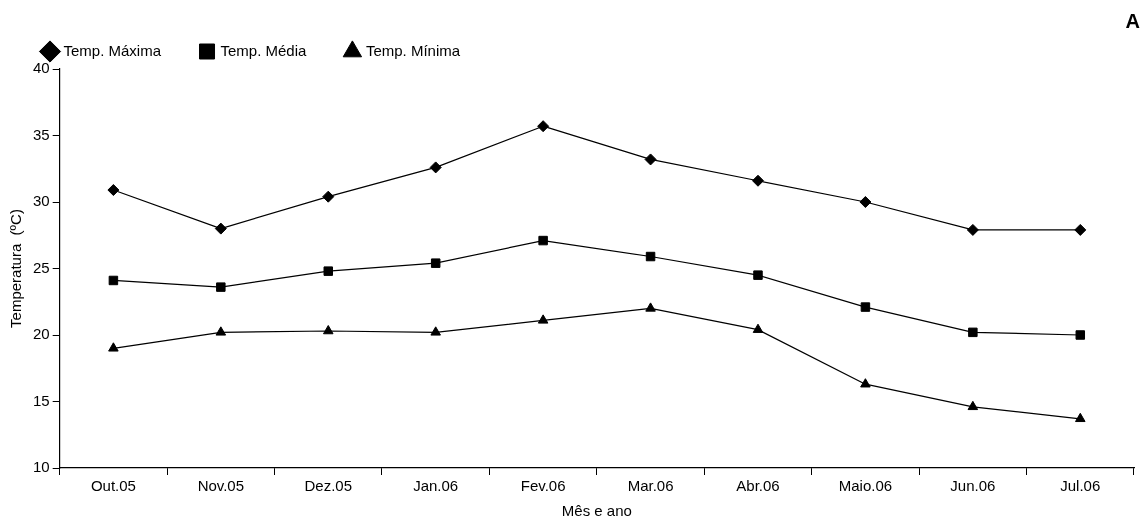 The width and height of the screenshot is (1148, 527). Describe the element at coordinates (758, 486) in the screenshot. I see `x-tick-label: Abr.06` at that location.